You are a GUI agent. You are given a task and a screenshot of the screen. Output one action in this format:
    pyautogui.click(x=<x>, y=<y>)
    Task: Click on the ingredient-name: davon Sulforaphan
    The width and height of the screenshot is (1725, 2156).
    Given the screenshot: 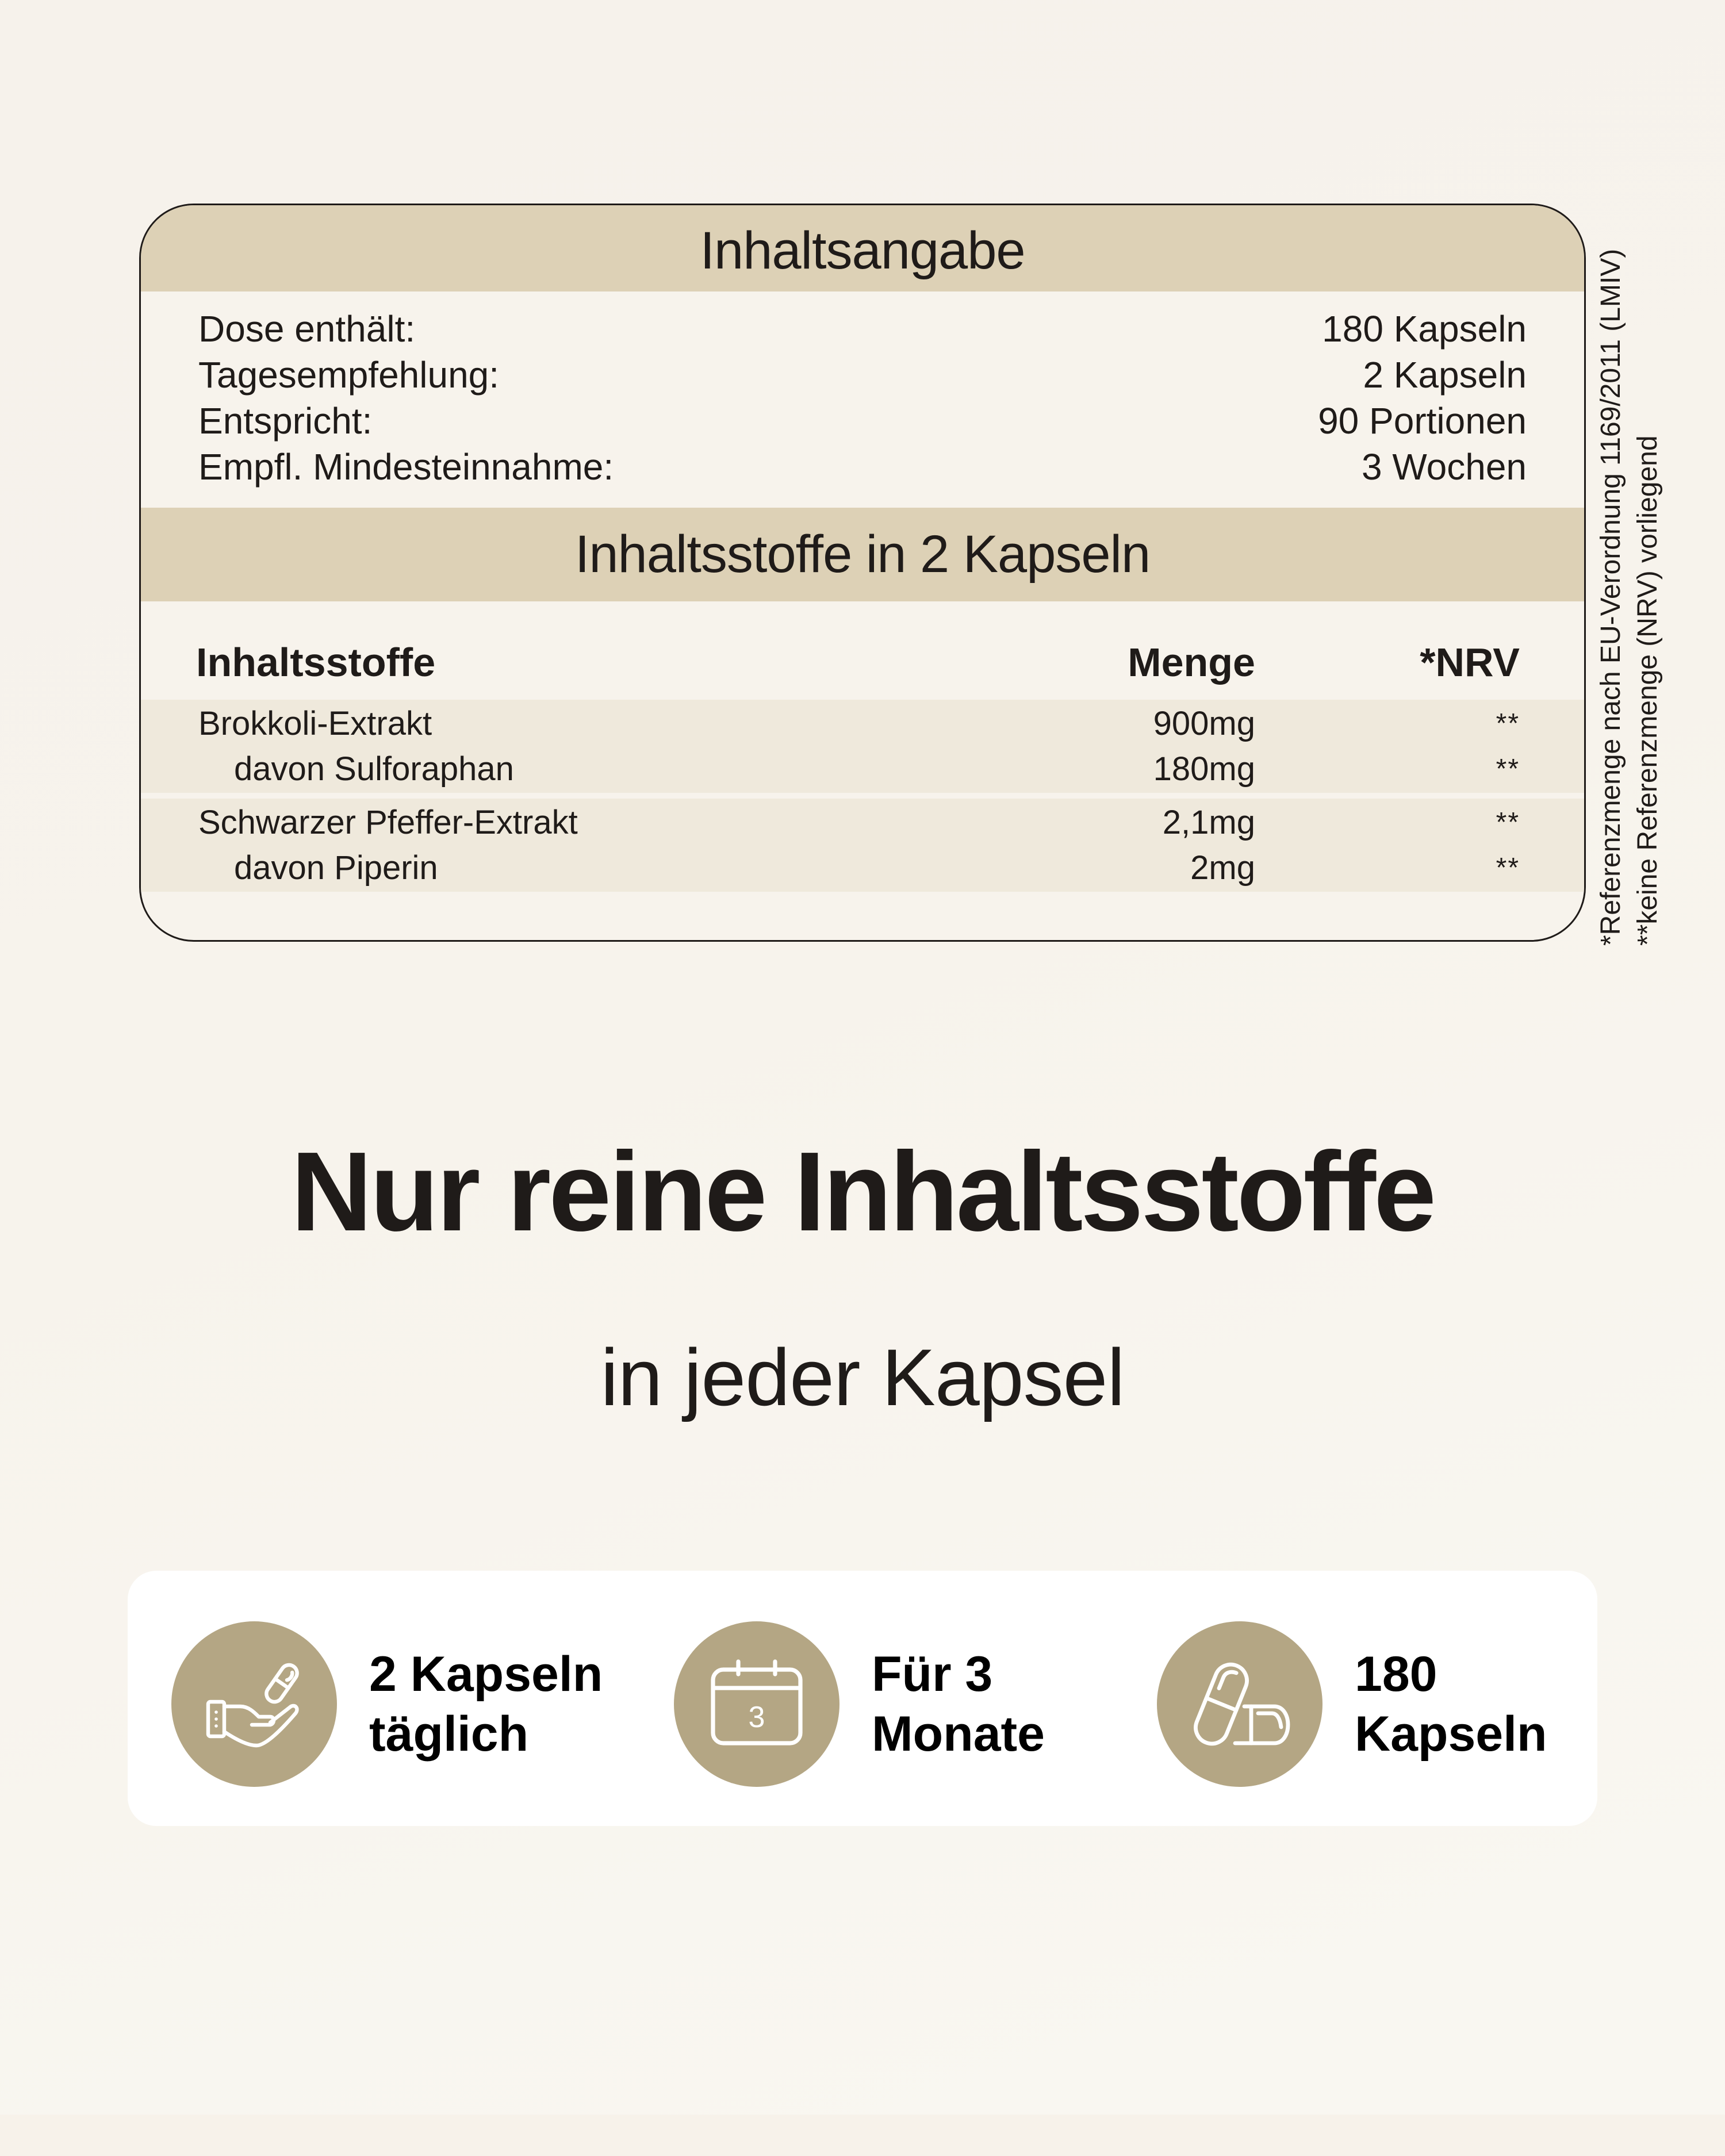 What is the action you would take?
    pyautogui.click(x=374, y=769)
    